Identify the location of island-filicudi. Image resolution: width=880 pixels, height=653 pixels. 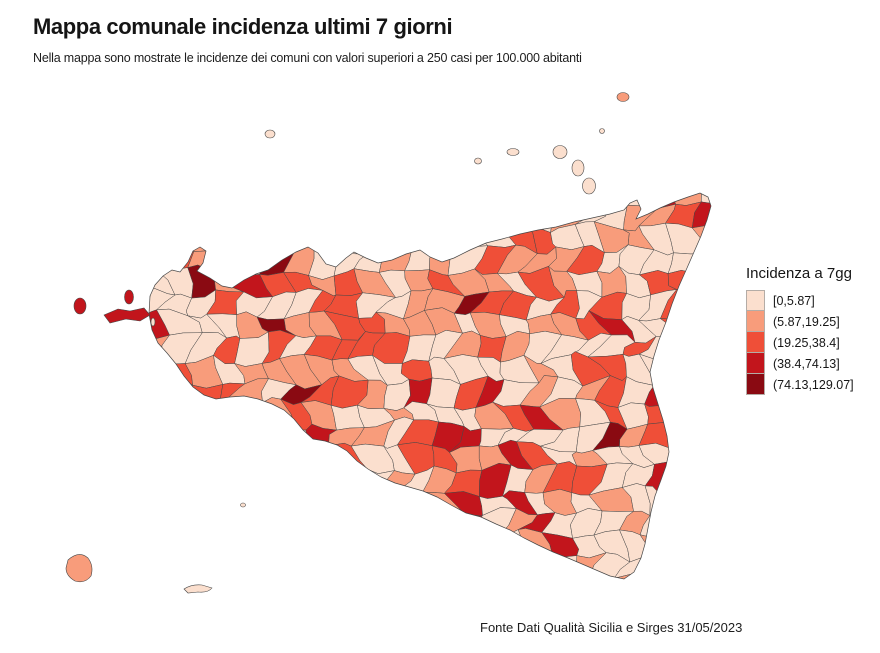
(513, 152).